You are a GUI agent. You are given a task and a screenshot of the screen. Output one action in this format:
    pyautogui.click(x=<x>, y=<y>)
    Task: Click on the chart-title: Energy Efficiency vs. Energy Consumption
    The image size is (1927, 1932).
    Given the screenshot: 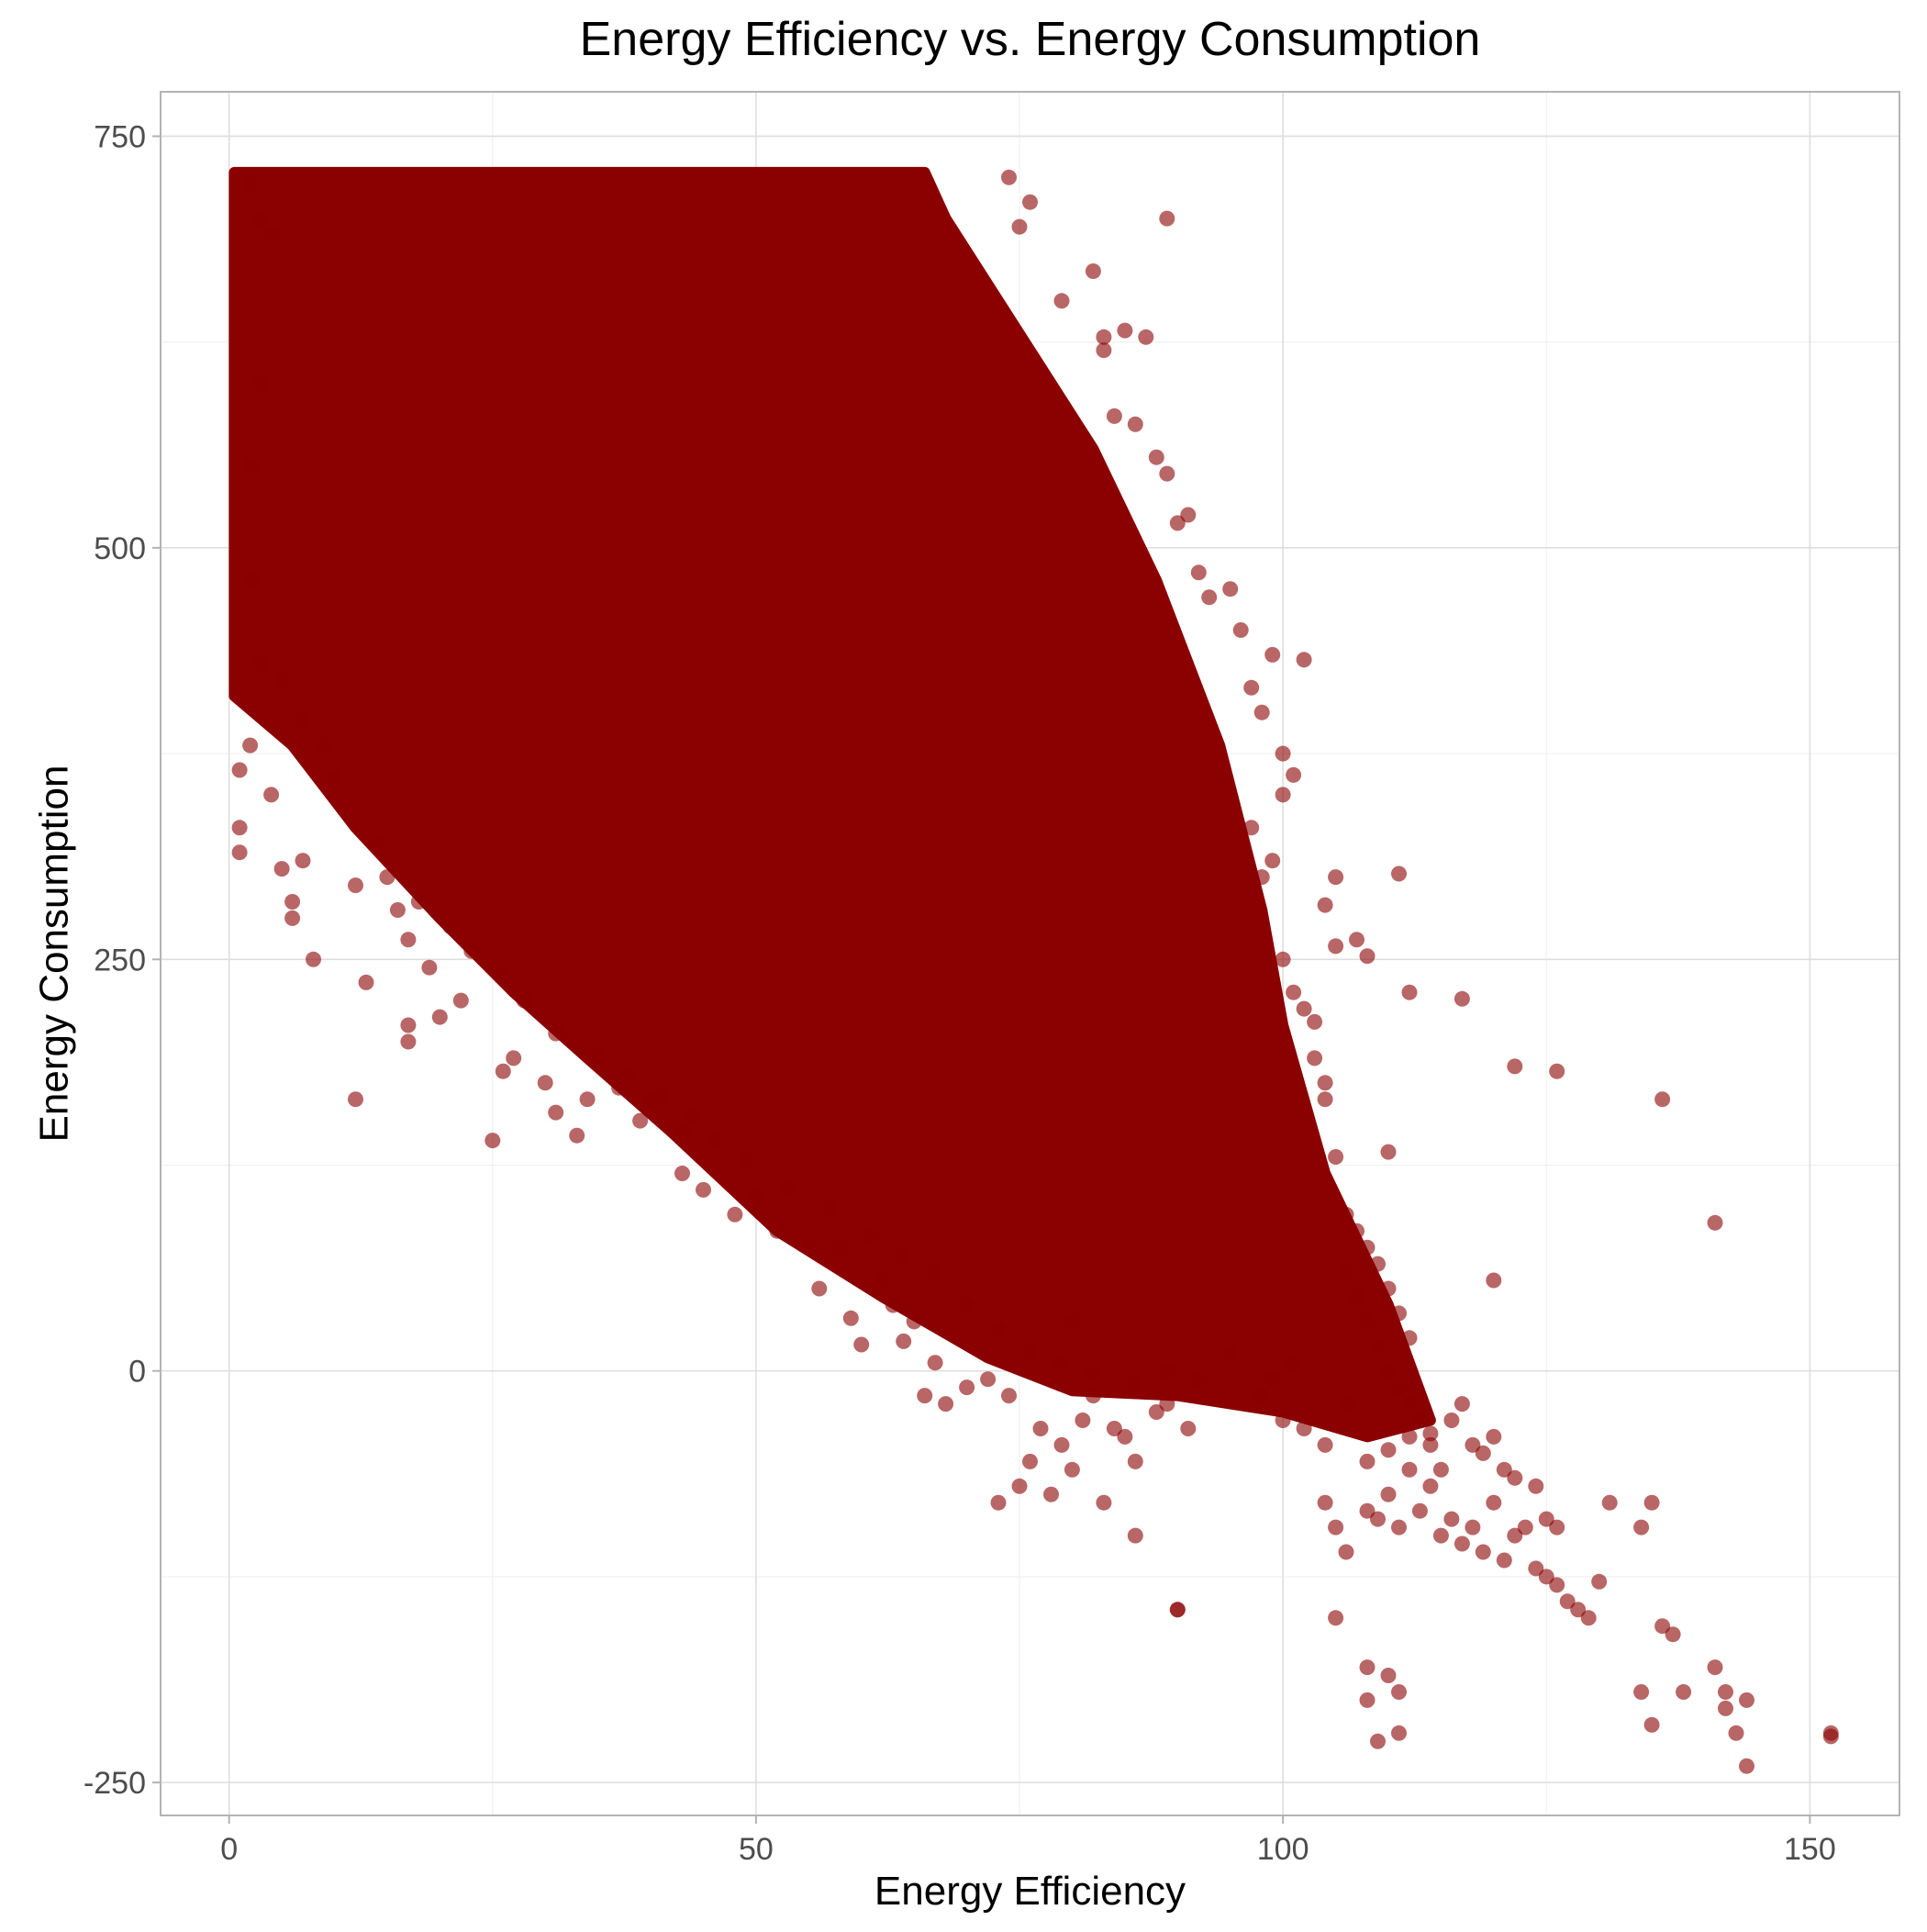 What is the action you would take?
    pyautogui.click(x=1030, y=39)
    